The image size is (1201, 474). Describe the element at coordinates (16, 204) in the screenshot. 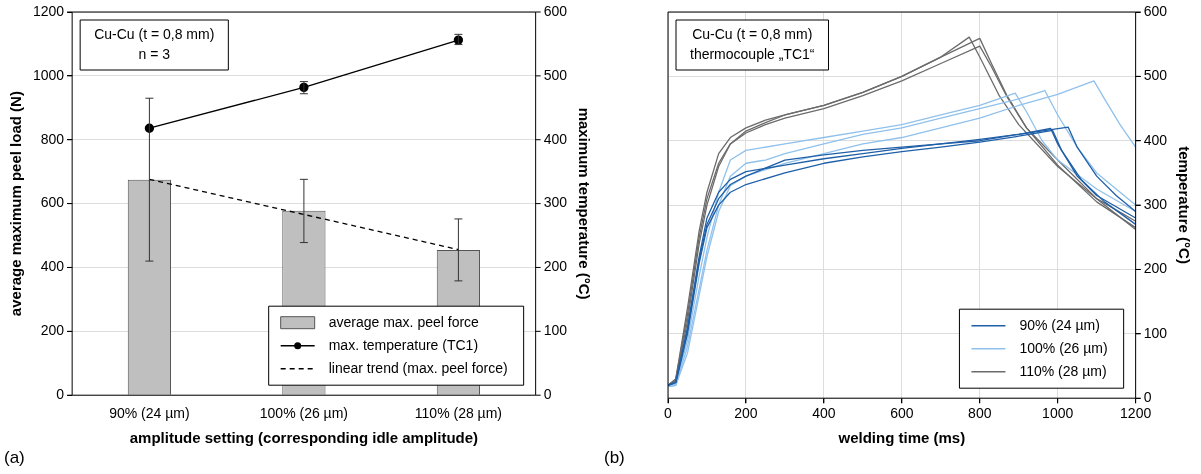

I see `y-axis-title: average maximum peel load (N)` at that location.